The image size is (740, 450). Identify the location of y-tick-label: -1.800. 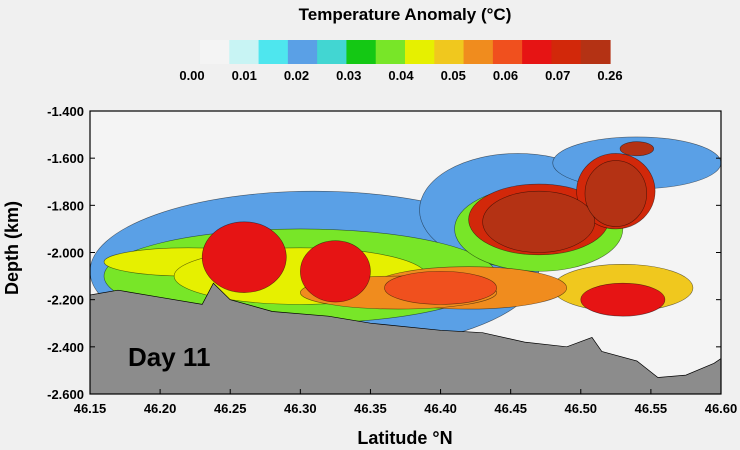
(65, 205).